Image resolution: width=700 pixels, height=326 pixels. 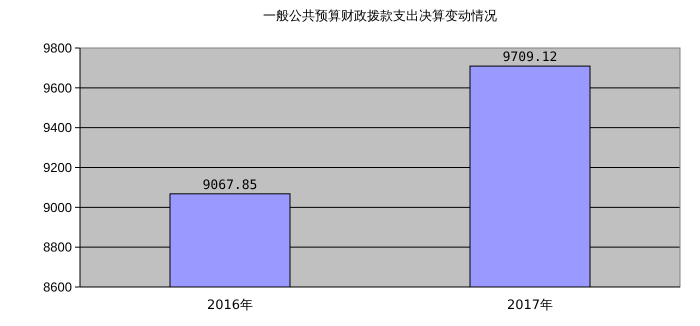 What do you see at coordinates (57, 88) in the screenshot?
I see `y-tick-label: 9600` at bounding box center [57, 88].